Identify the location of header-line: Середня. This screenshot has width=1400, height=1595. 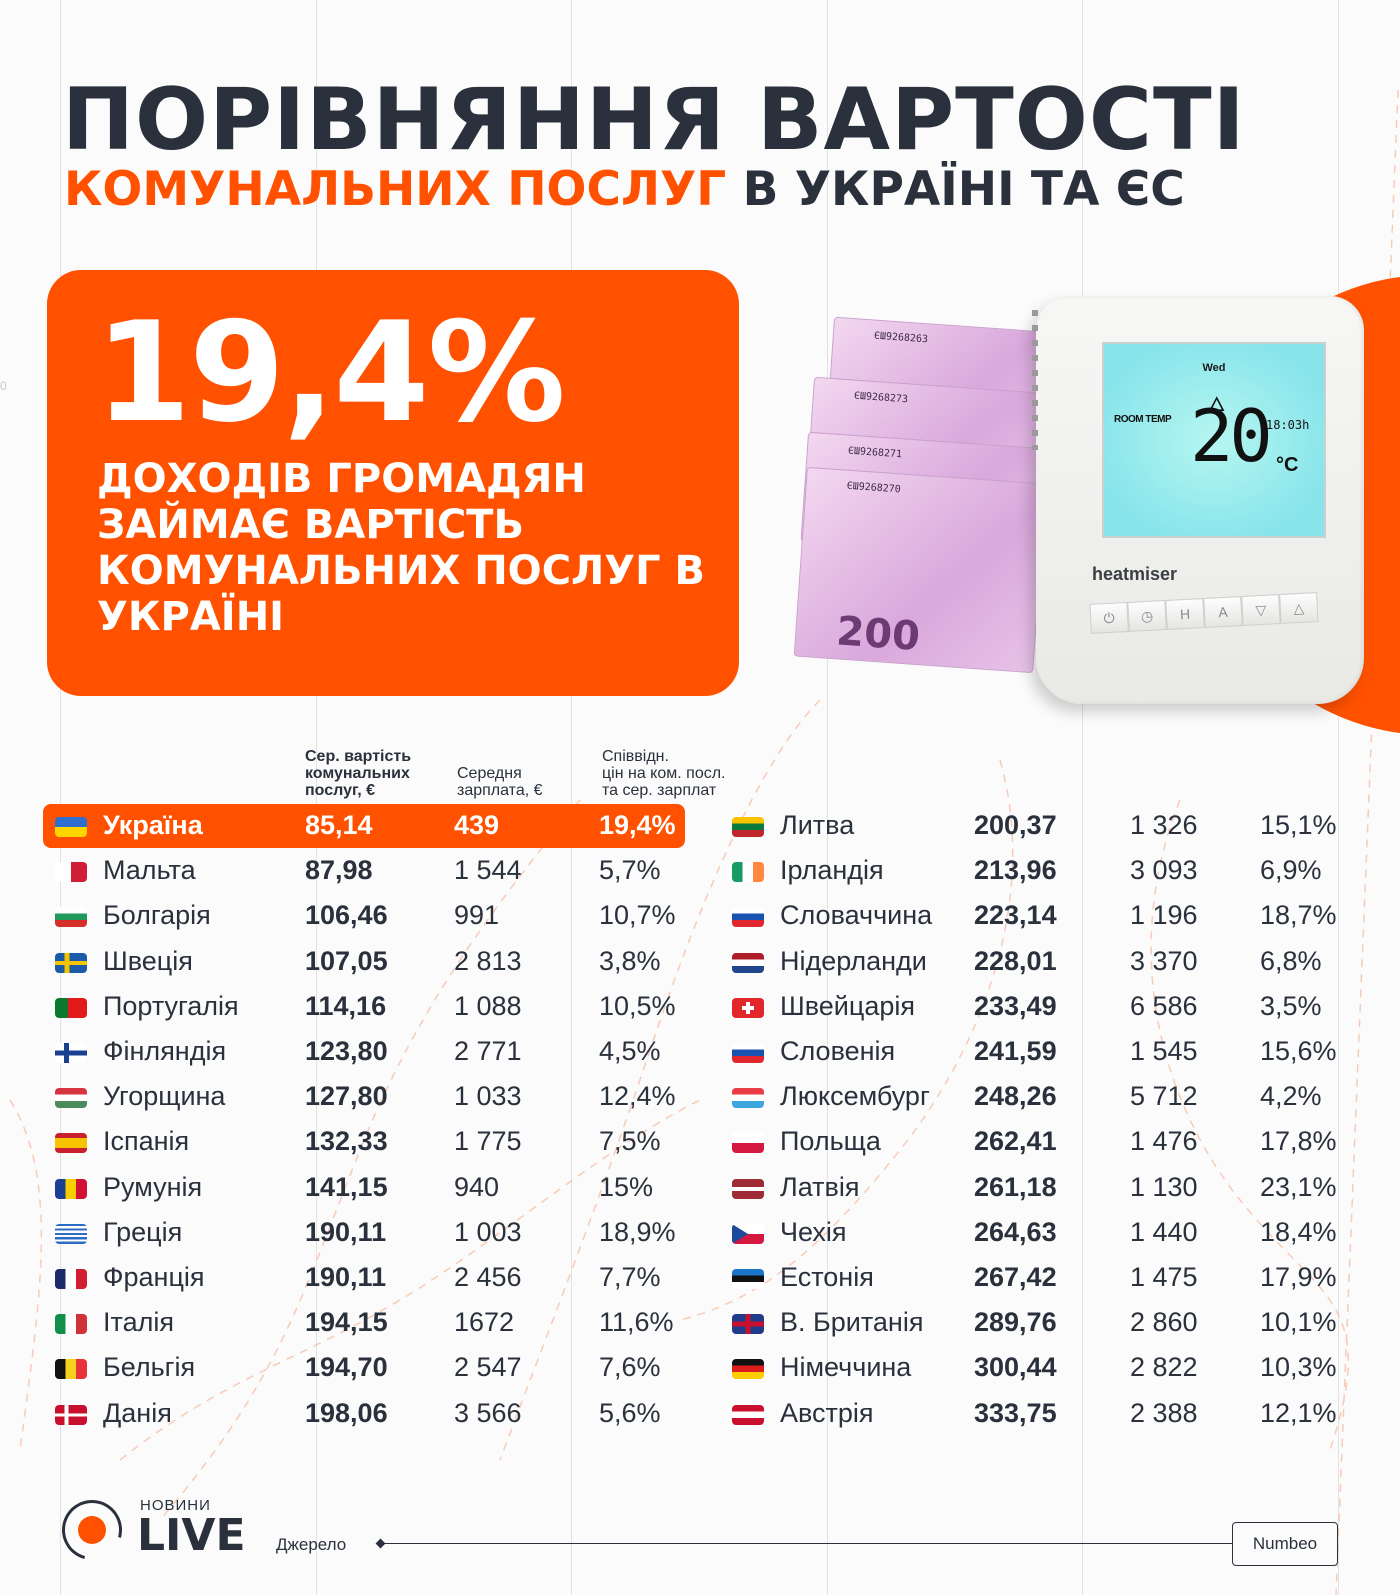
(489, 773).